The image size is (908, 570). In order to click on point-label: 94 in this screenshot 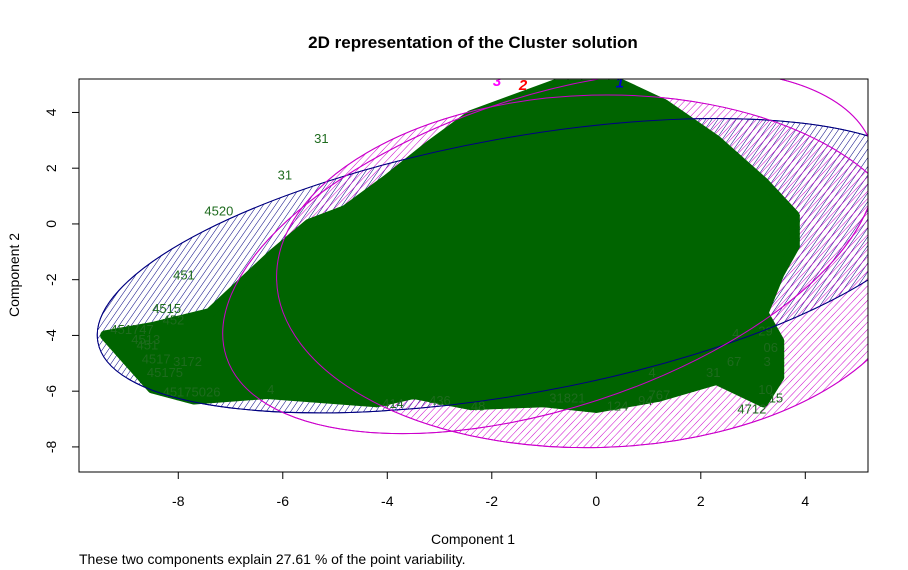, I will do `click(645, 400)`.